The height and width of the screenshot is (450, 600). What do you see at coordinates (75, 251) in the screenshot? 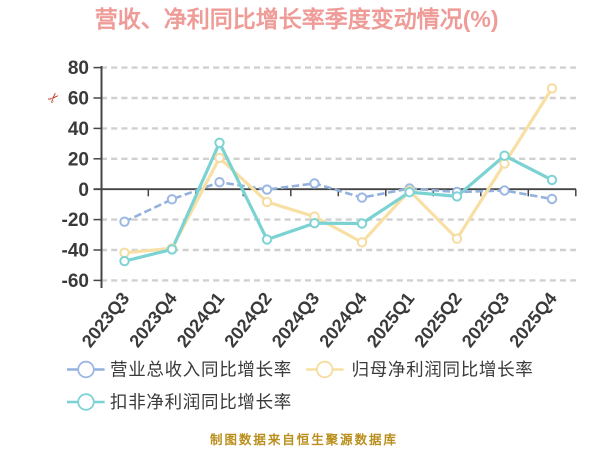
I see `svg-text: -40` at bounding box center [75, 251].